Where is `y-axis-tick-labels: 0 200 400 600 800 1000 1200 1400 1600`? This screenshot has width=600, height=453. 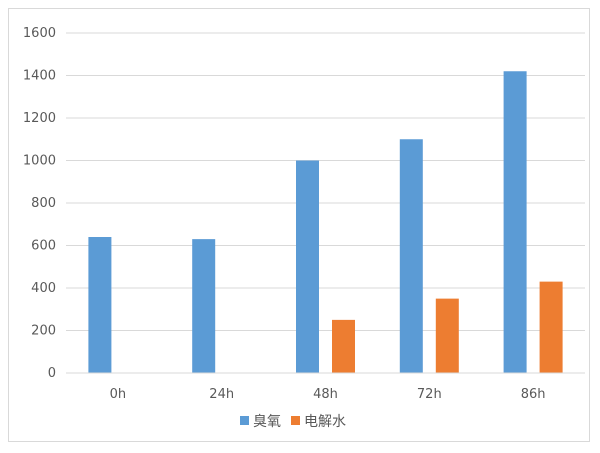 y-axis-tick-labels: 0 200 400 600 800 1000 1200 1400 1600 is located at coordinates (39, 203).